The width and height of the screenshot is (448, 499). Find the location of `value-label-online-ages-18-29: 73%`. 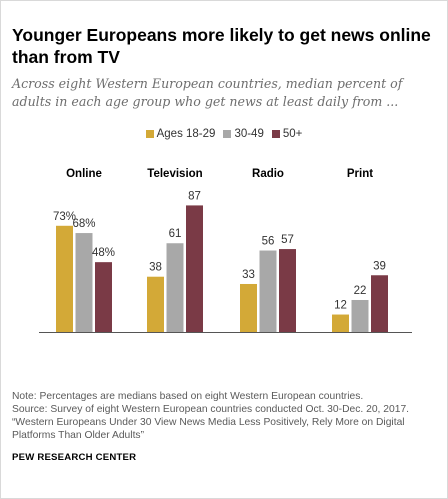

value-label-online-ages-18-29: 73% is located at coordinates (64, 217).